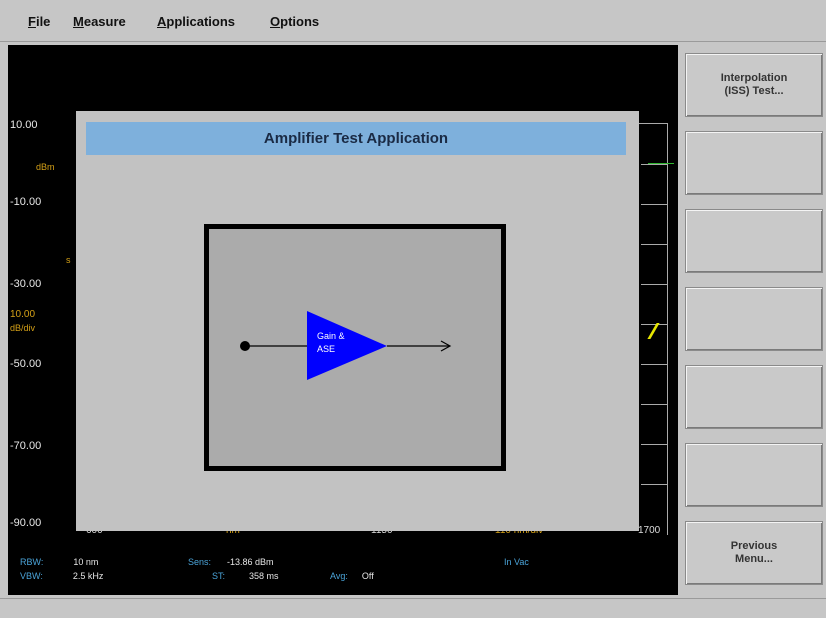  Describe the element at coordinates (23, 328) in the screenshot. I see `scale-unit: dB/div` at that location.